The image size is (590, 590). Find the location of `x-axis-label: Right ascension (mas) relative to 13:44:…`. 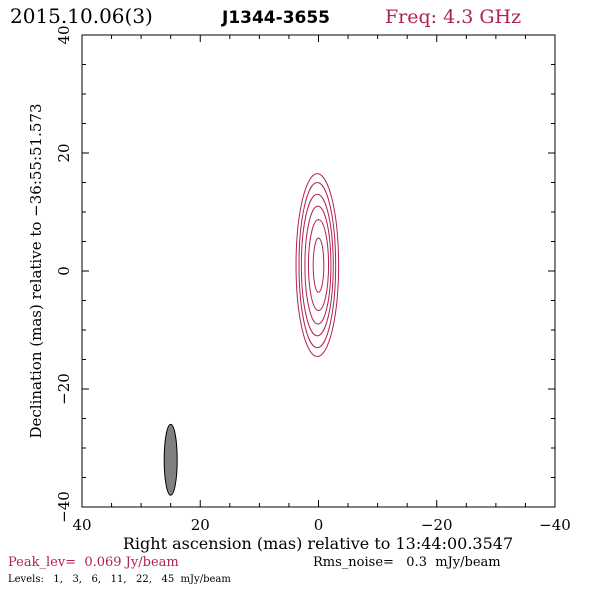

x-axis-label: Right ascension (mas) relative to 13:44:… is located at coordinates (318, 543).